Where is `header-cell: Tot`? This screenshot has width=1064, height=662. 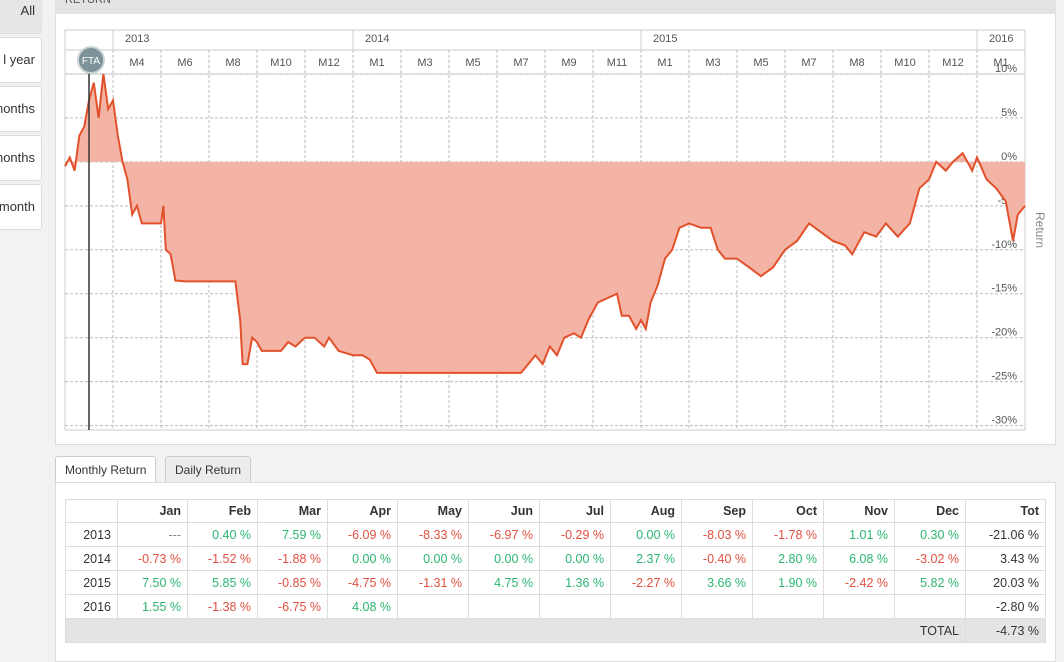 header-cell: Tot is located at coordinates (1005, 511).